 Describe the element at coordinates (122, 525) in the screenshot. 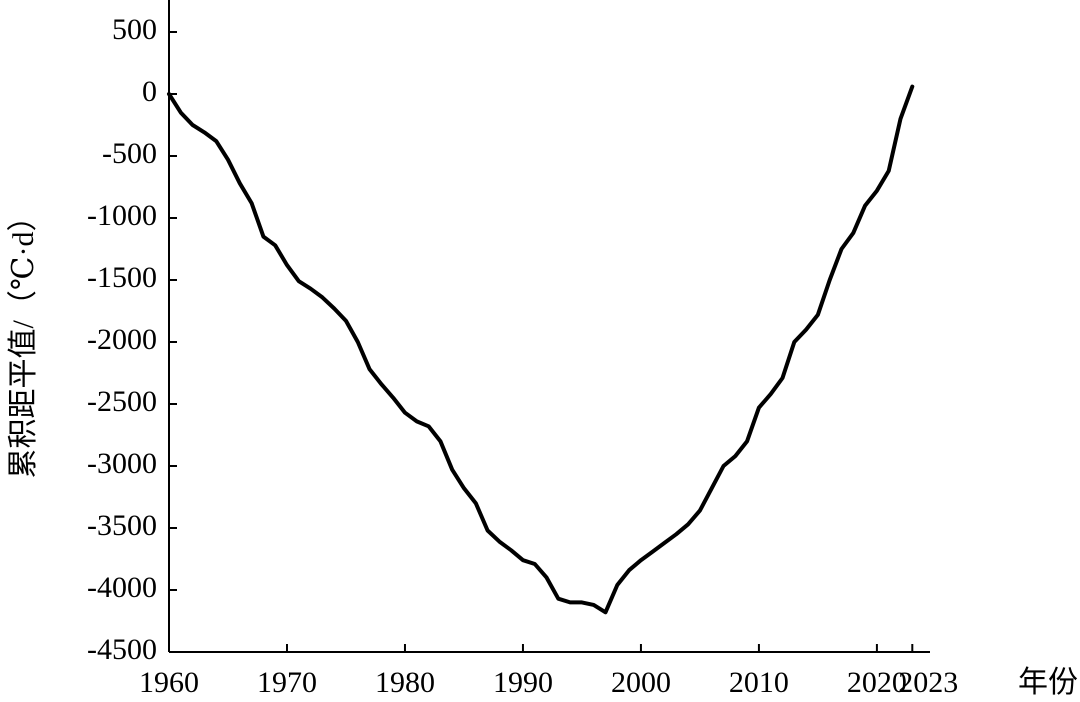

I see `y-tick-label: -3500` at that location.